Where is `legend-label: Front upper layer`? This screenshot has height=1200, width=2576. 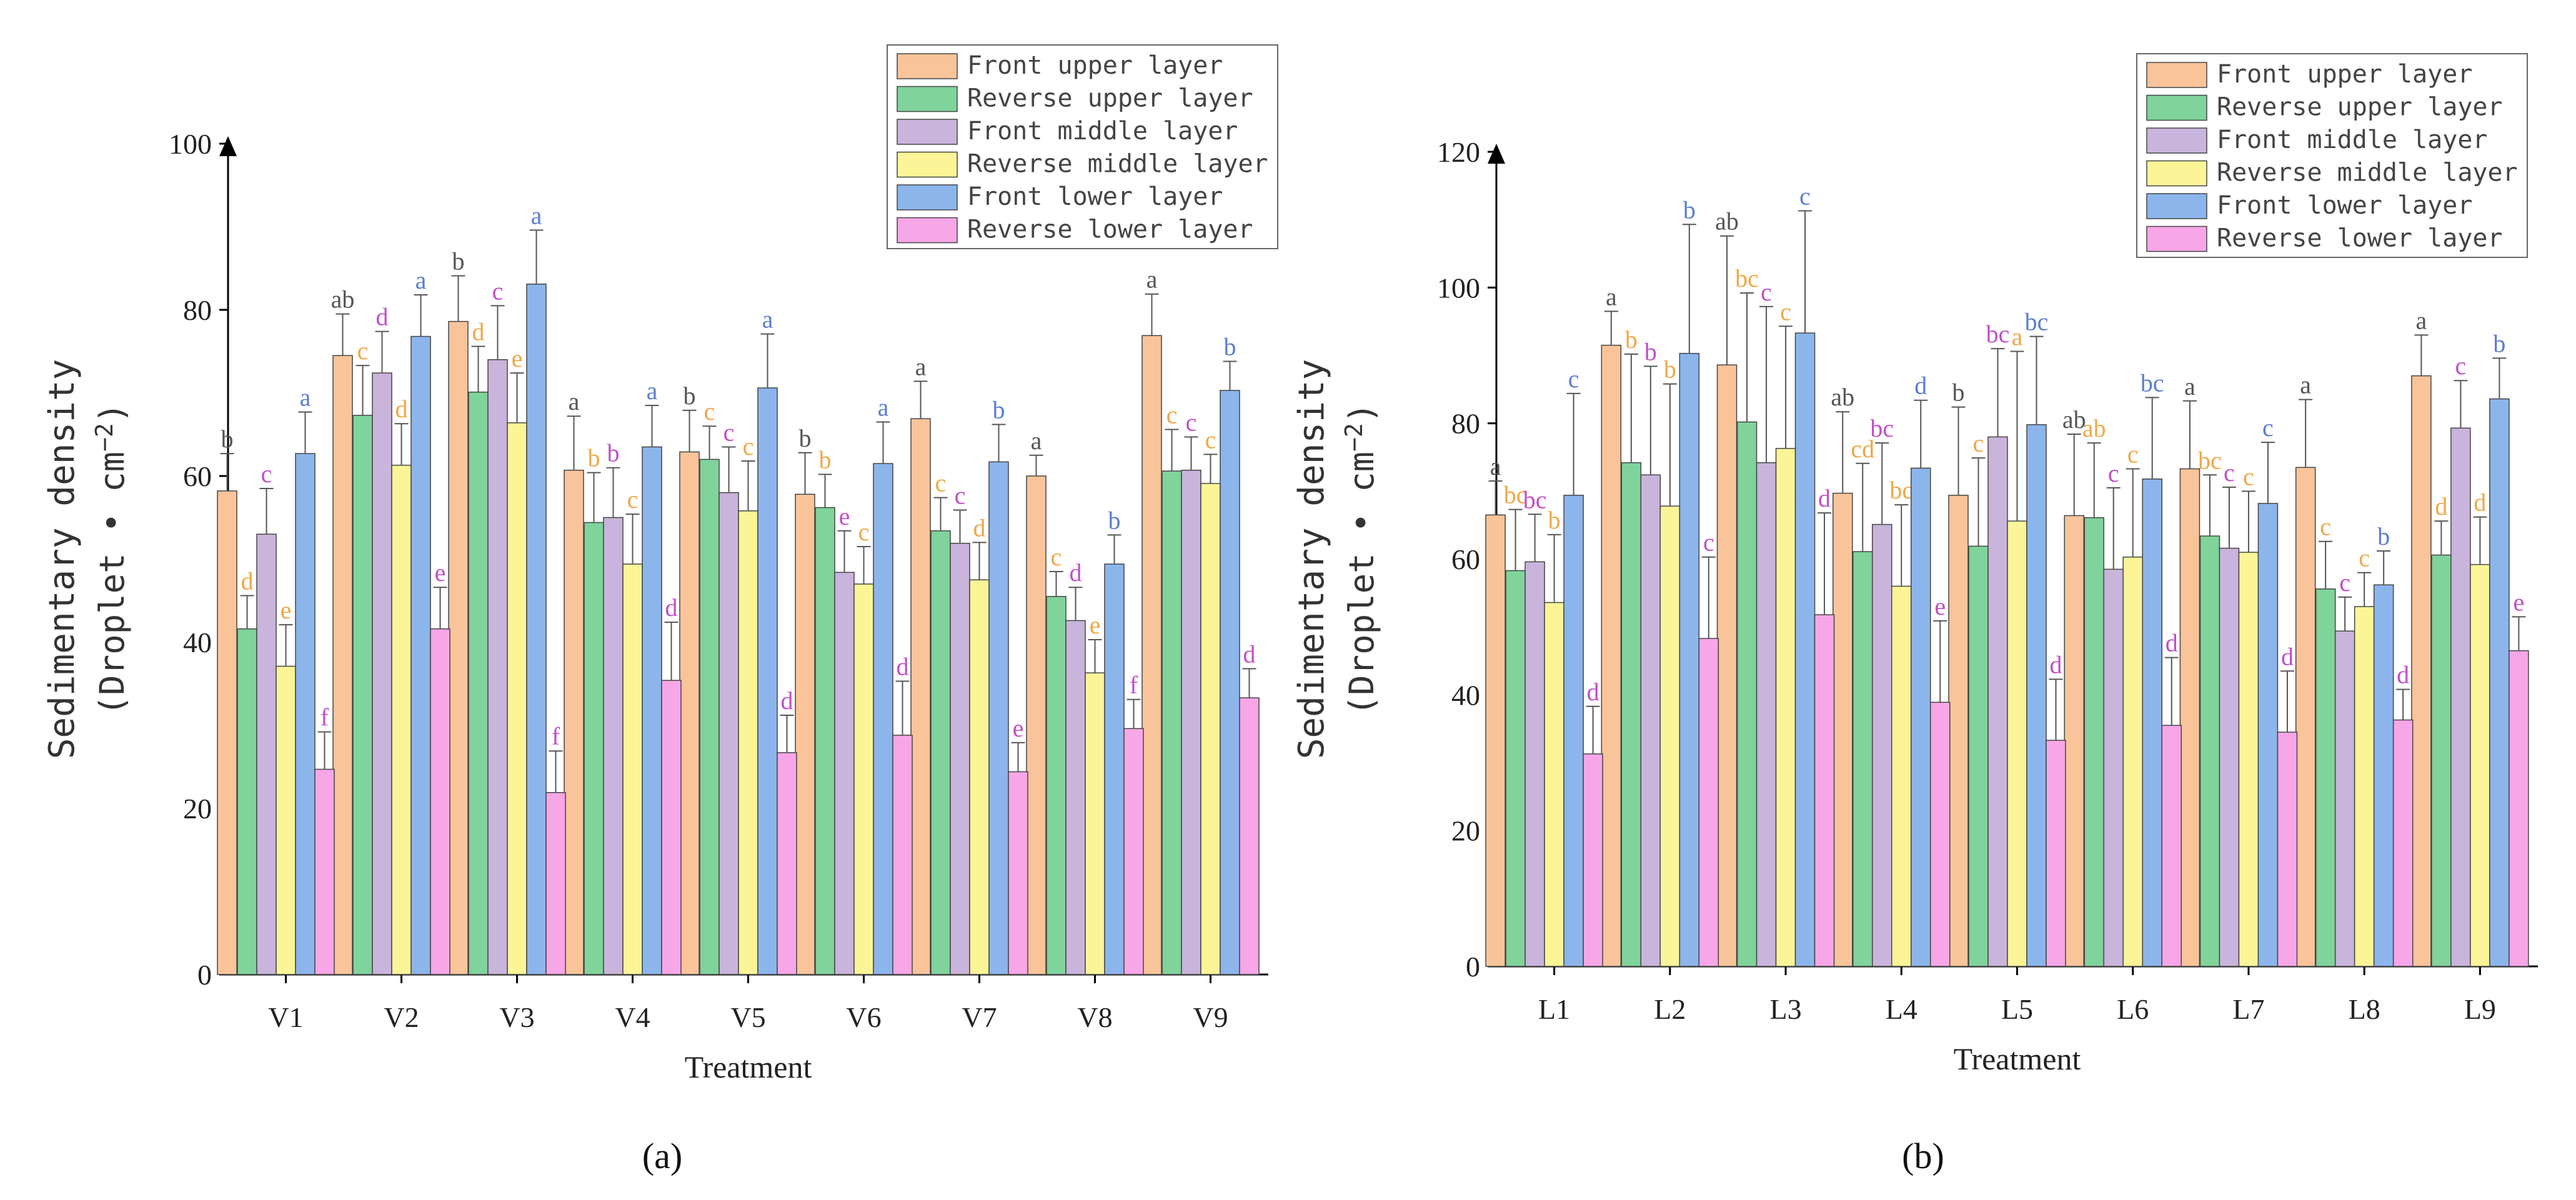 legend-label: Front upper layer is located at coordinates (2344, 74).